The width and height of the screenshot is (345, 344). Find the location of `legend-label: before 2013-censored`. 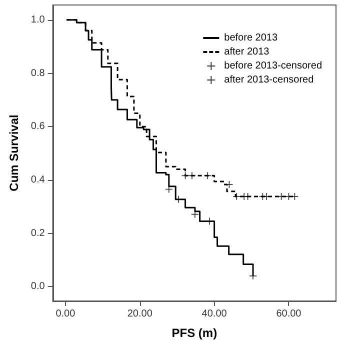

legend-label: before 2013-censored is located at coordinates (273, 66).